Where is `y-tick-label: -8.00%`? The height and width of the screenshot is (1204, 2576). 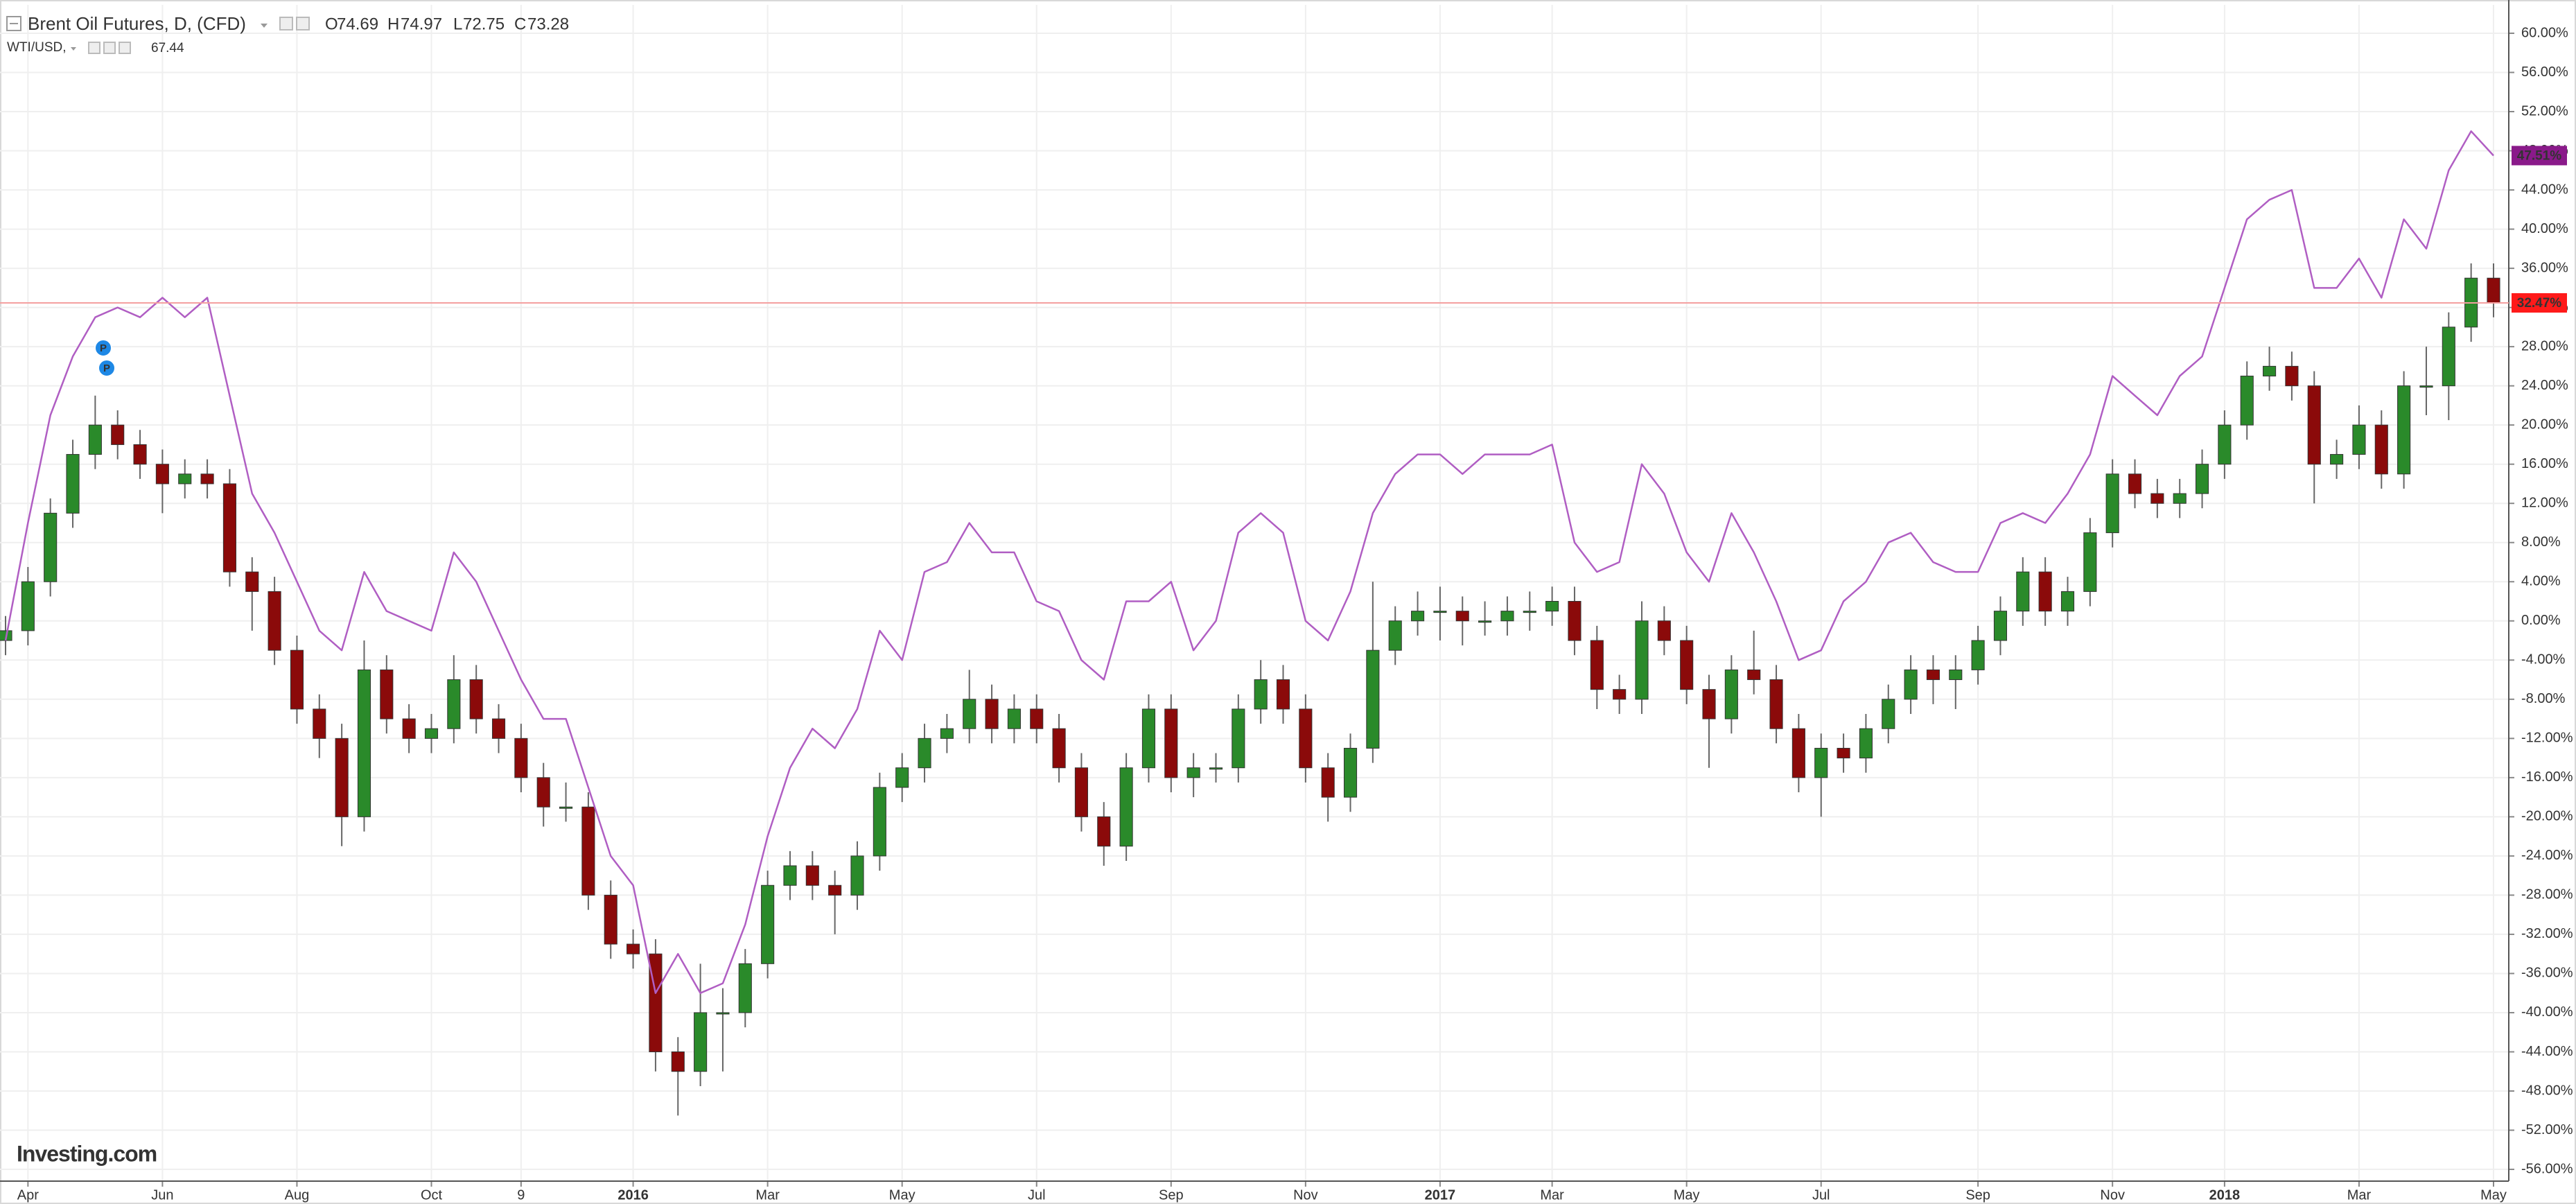
y-tick-label: -8.00% is located at coordinates (2543, 698).